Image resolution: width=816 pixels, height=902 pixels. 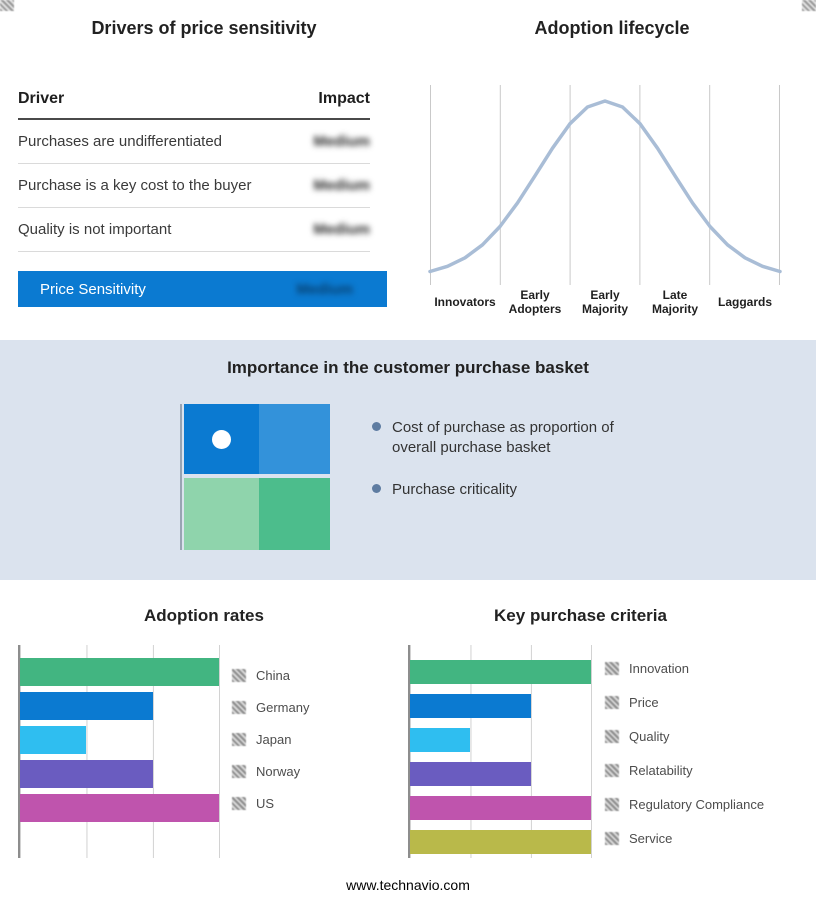 I want to click on bar-quality, so click(x=440, y=740).